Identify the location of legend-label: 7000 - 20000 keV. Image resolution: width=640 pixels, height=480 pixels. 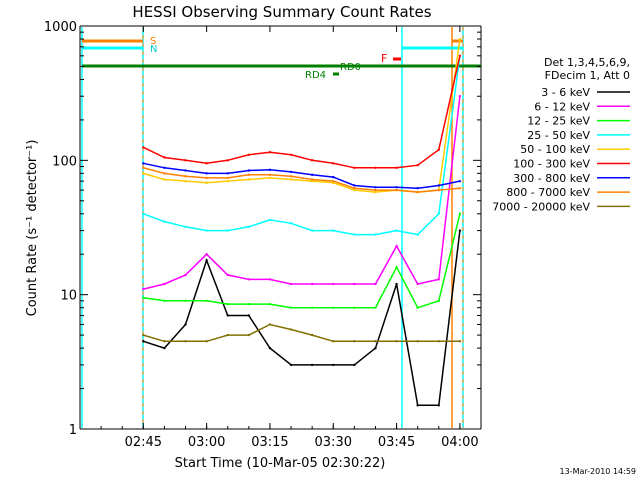
(541, 206).